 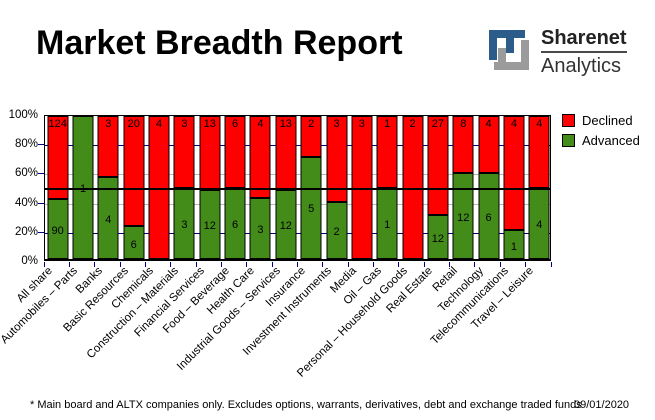 I want to click on sharenet-logo: Sharenet Analytics, so click(x=556, y=52).